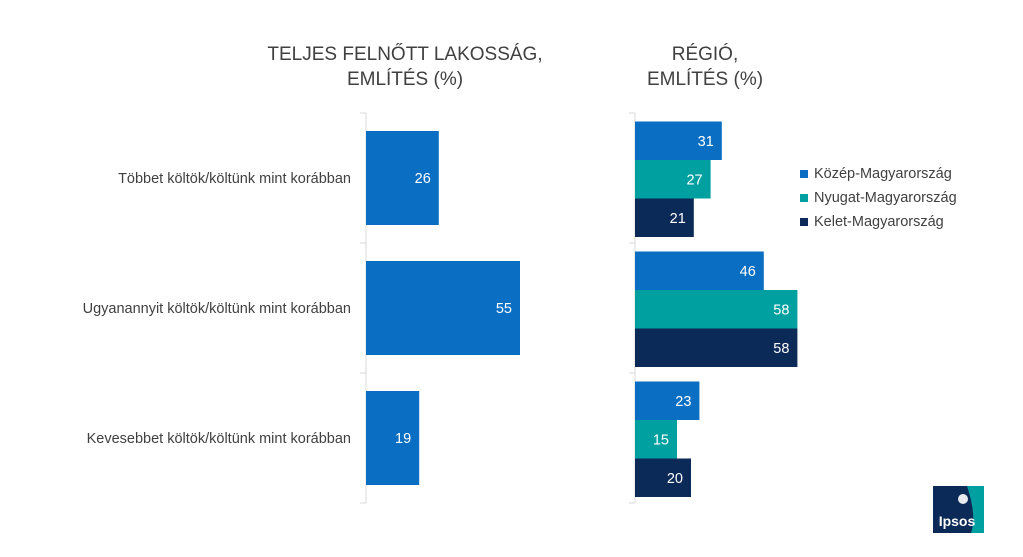  What do you see at coordinates (504, 309) in the screenshot?
I see `left-bar-value: 55` at bounding box center [504, 309].